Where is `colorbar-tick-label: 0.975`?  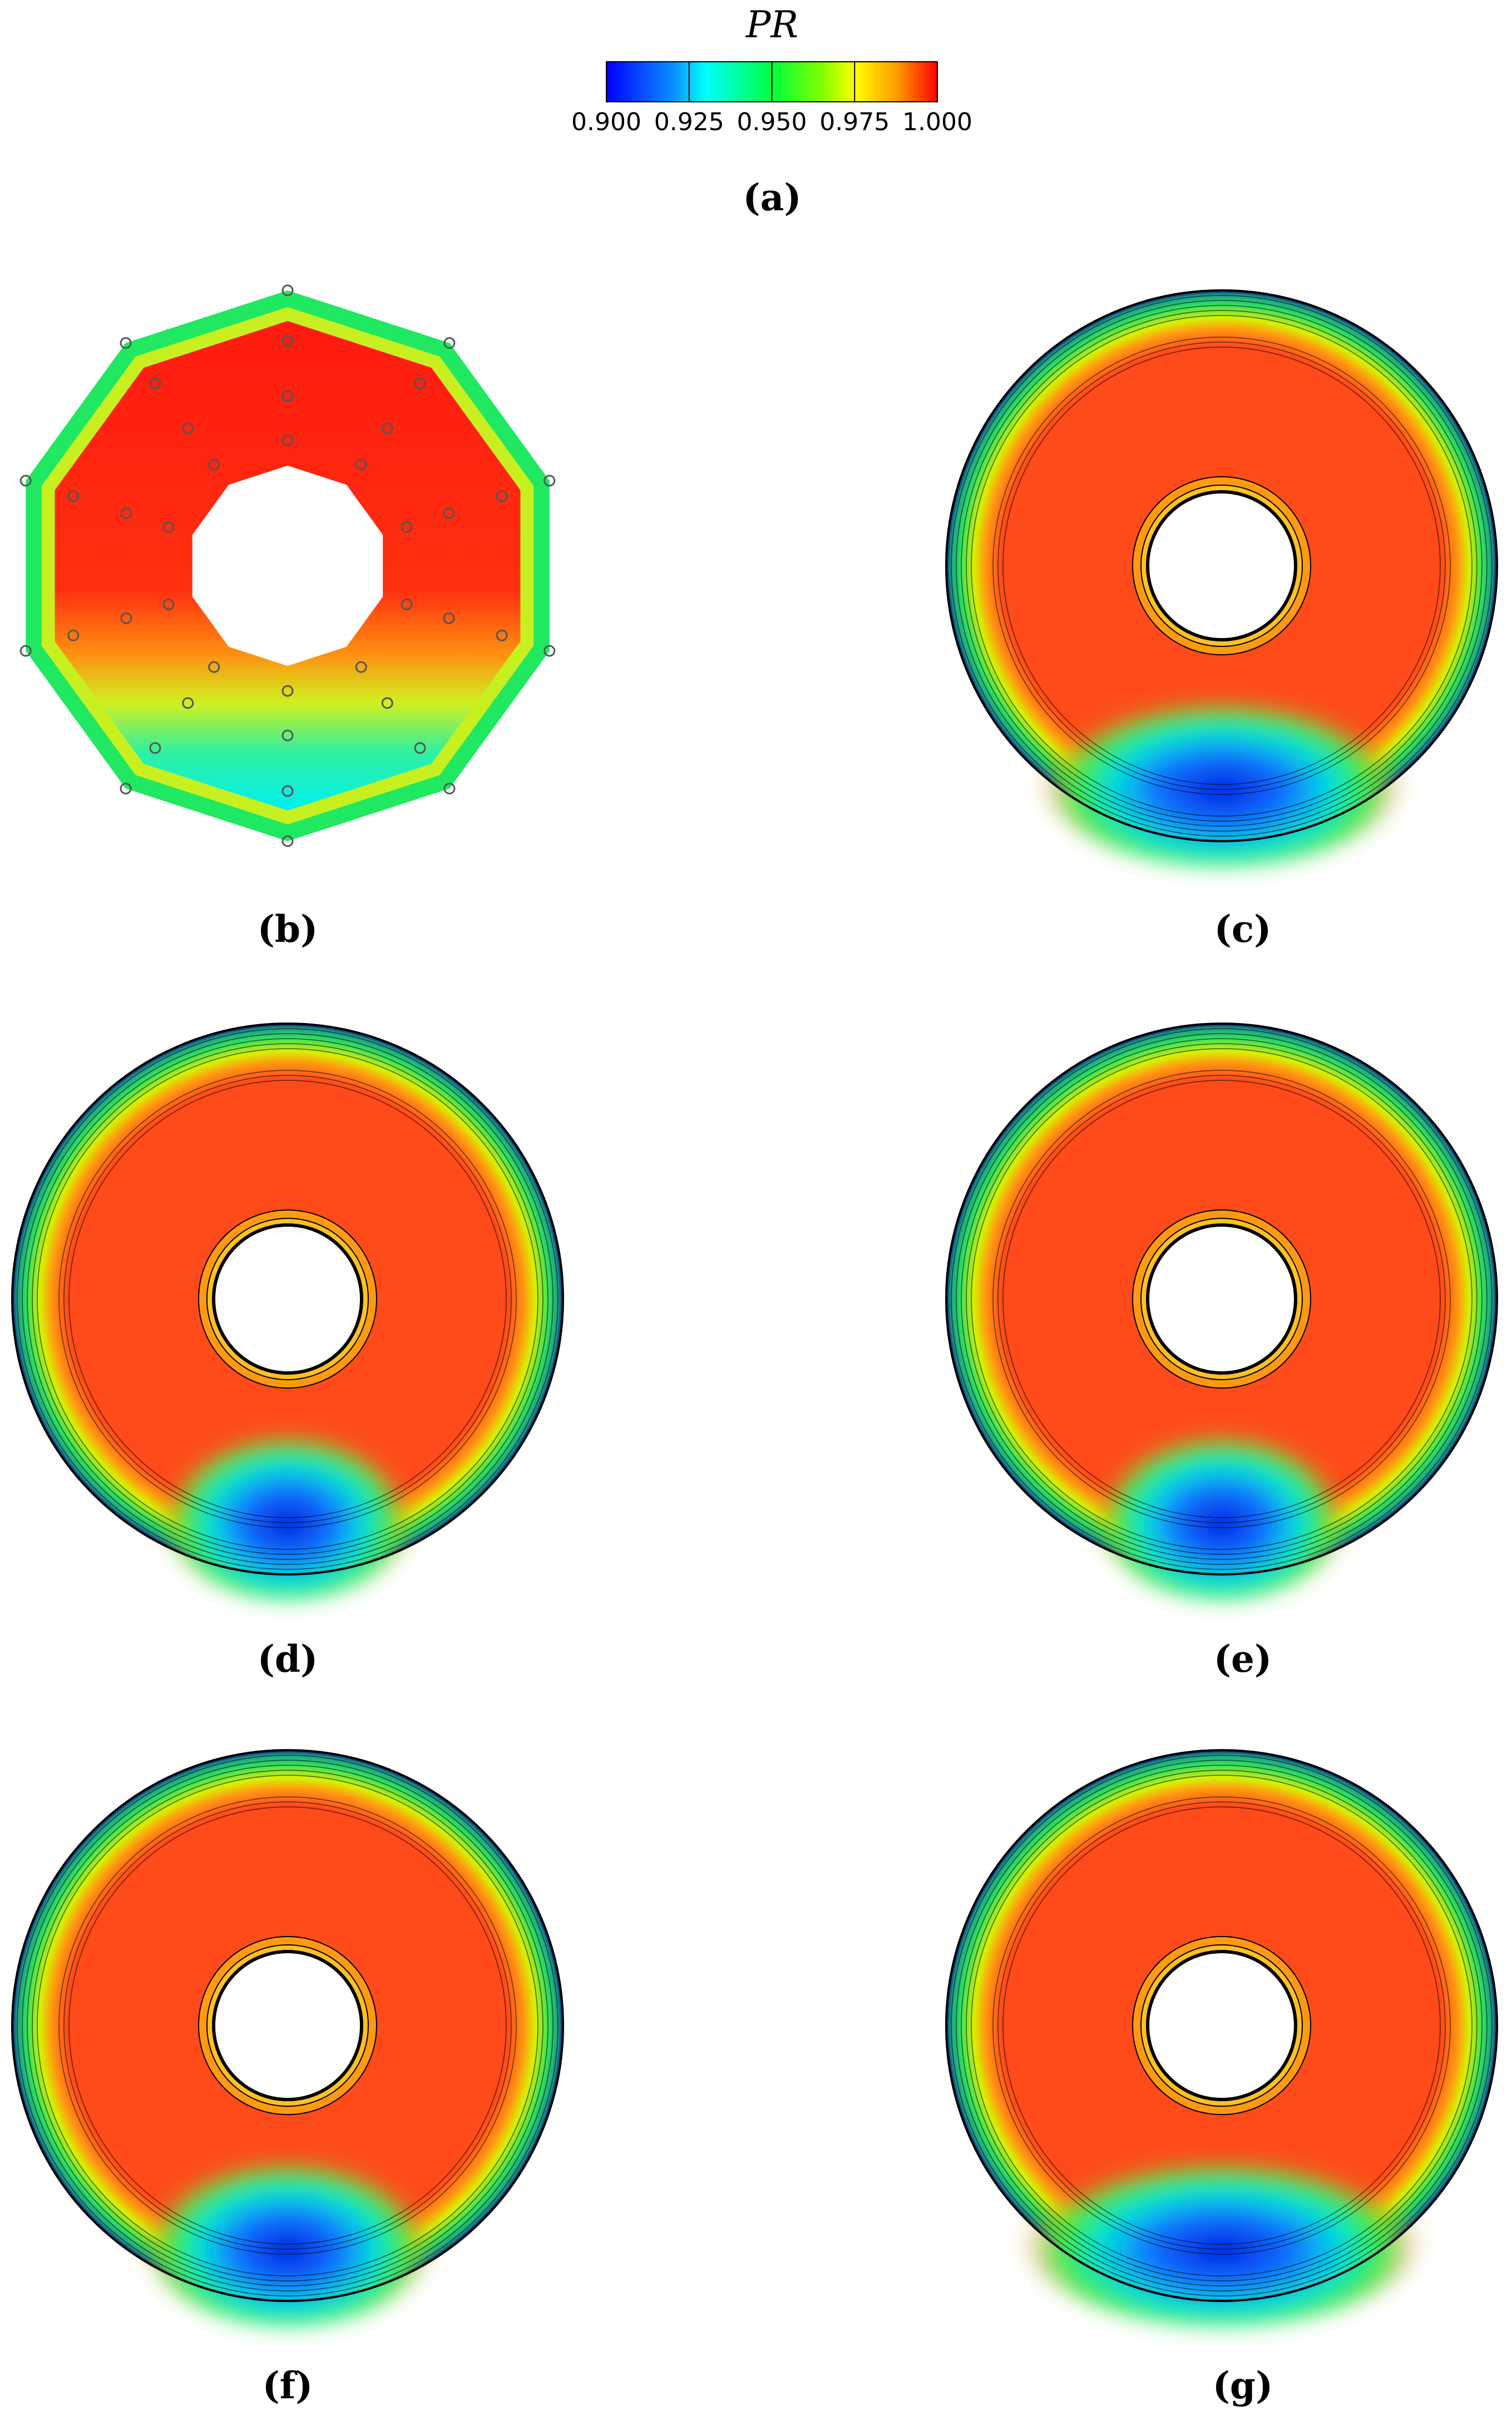 colorbar-tick-label: 0.975 is located at coordinates (854, 122).